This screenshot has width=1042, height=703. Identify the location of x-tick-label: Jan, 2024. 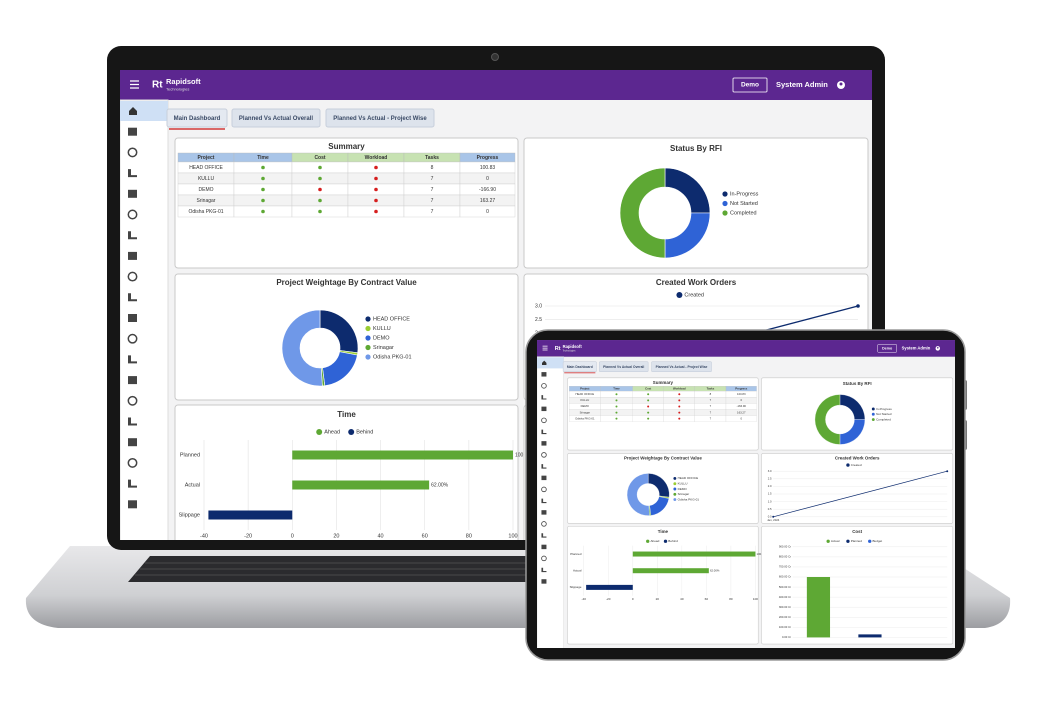
(773, 520).